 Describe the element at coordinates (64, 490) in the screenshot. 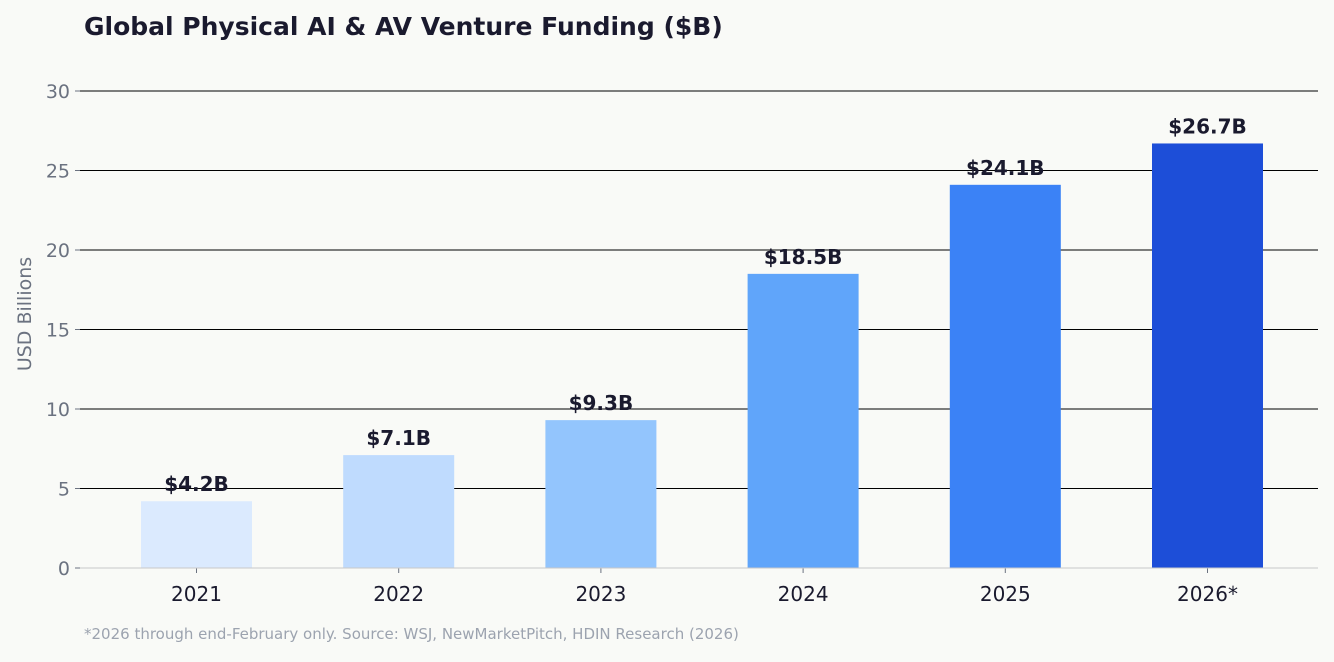

I see `y-tick-label: 5` at that location.